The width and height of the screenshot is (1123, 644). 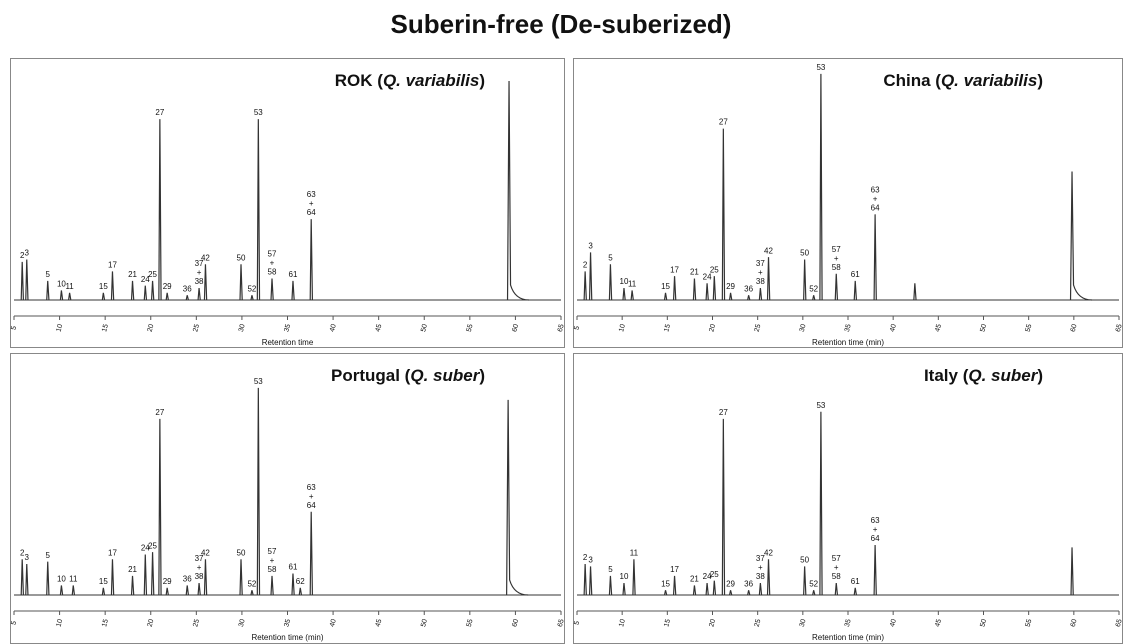 I want to click on peak-label: 11, so click(x=632, y=284).